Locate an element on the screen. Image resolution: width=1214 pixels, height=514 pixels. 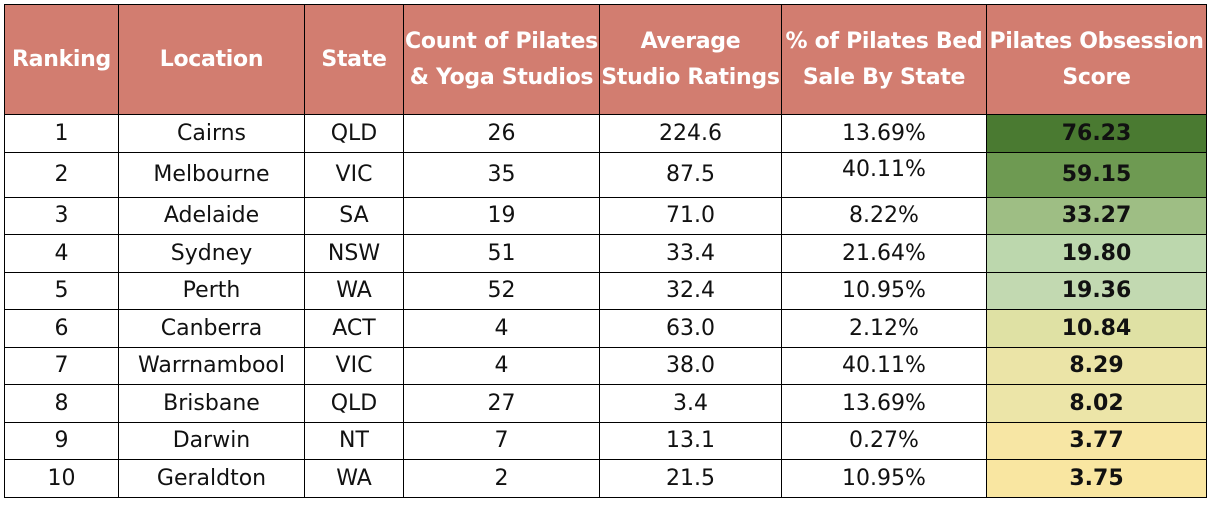
rank-cell: 4 is located at coordinates (61, 253).